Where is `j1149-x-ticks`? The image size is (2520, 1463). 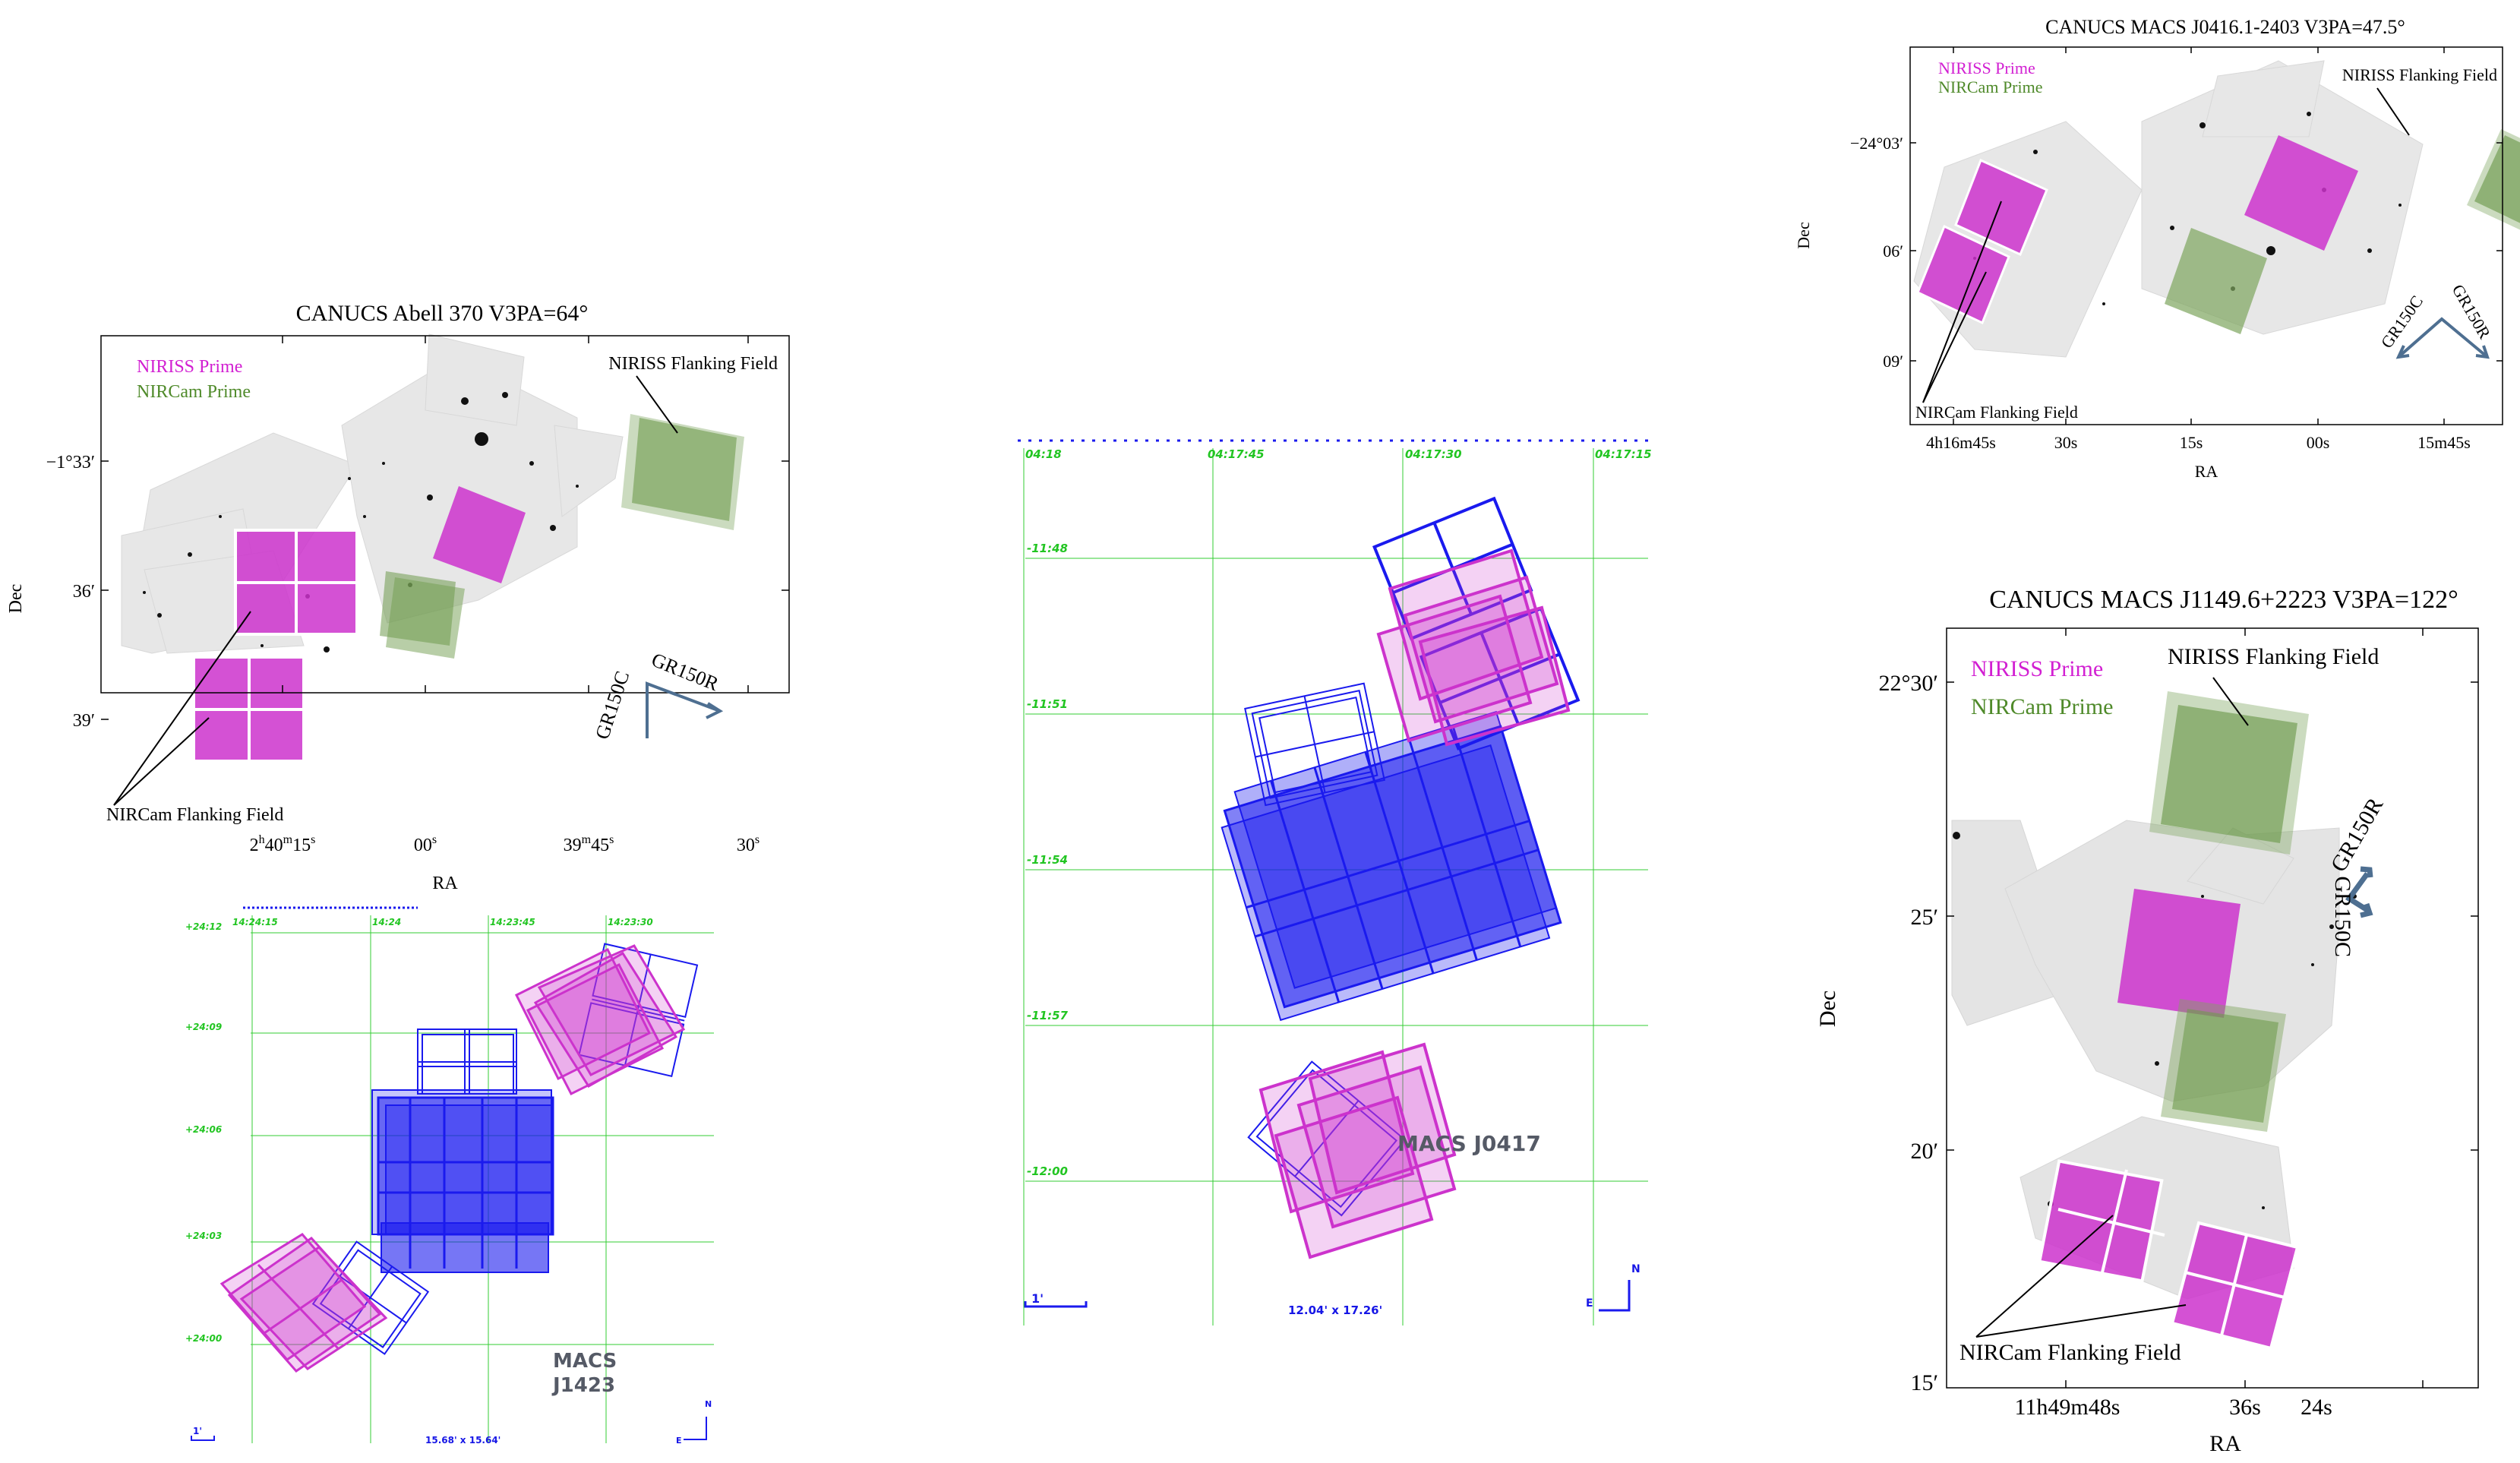
j1149-x-ticks is located at coordinates (2244, 1008).